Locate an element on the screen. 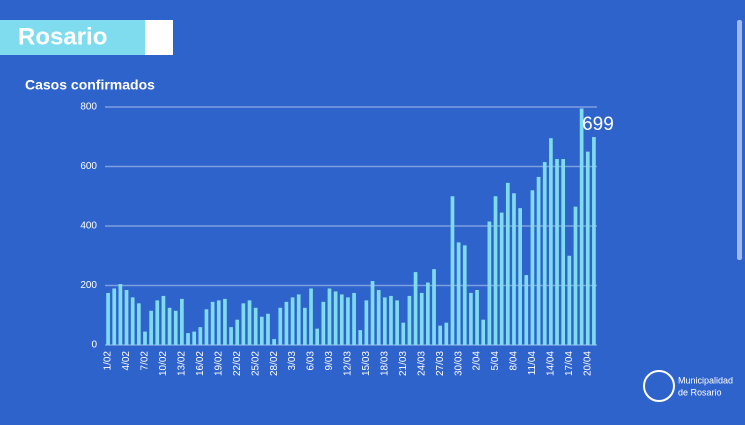 This screenshot has width=745, height=425. title-box is located at coordinates (72, 37).